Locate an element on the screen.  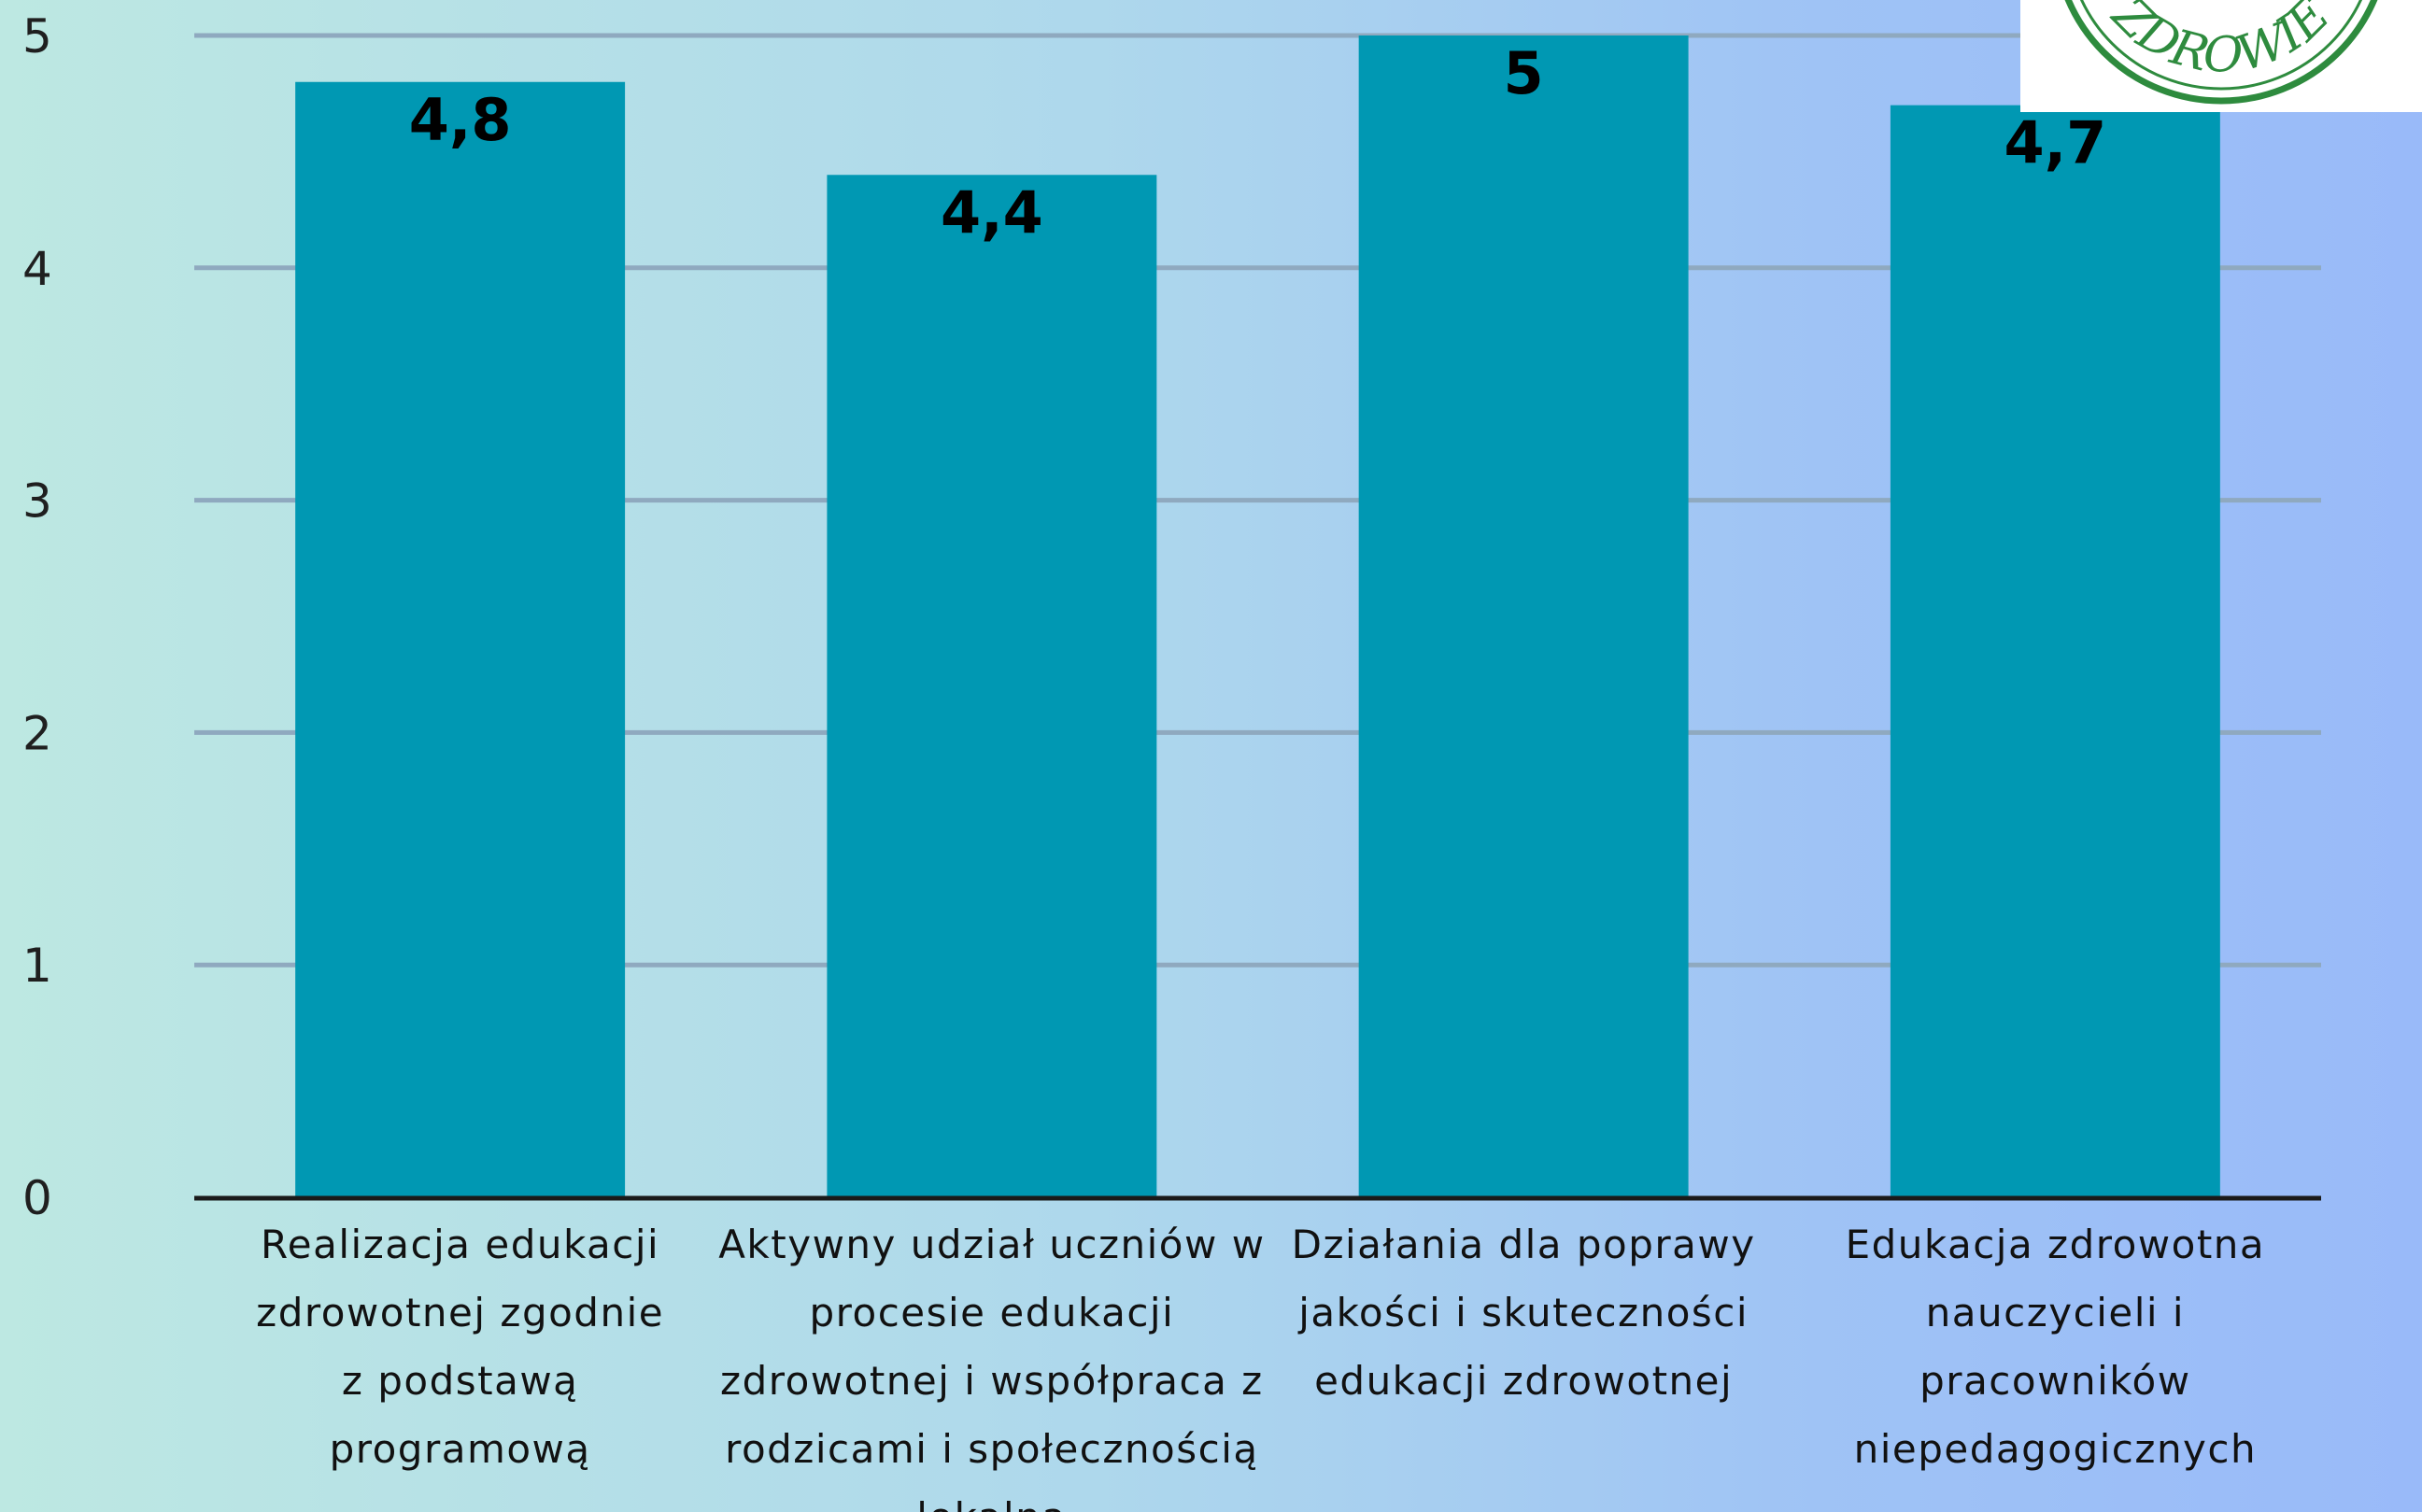
y-tick-label: 0 is located at coordinates (37, 1198).